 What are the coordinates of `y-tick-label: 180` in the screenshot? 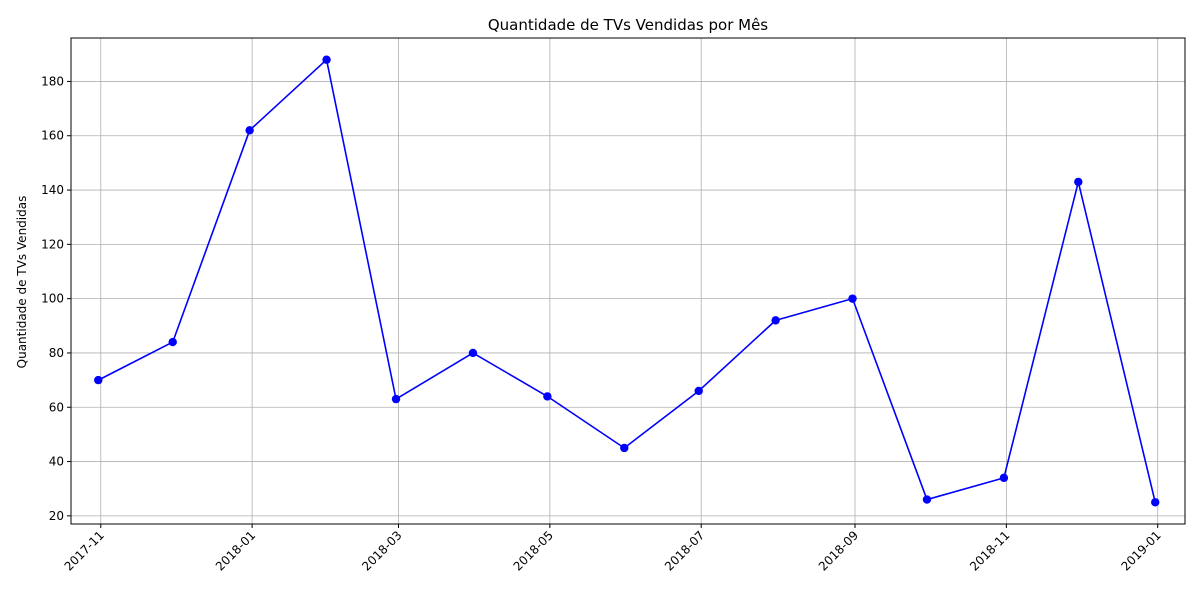 It's located at (52, 81).